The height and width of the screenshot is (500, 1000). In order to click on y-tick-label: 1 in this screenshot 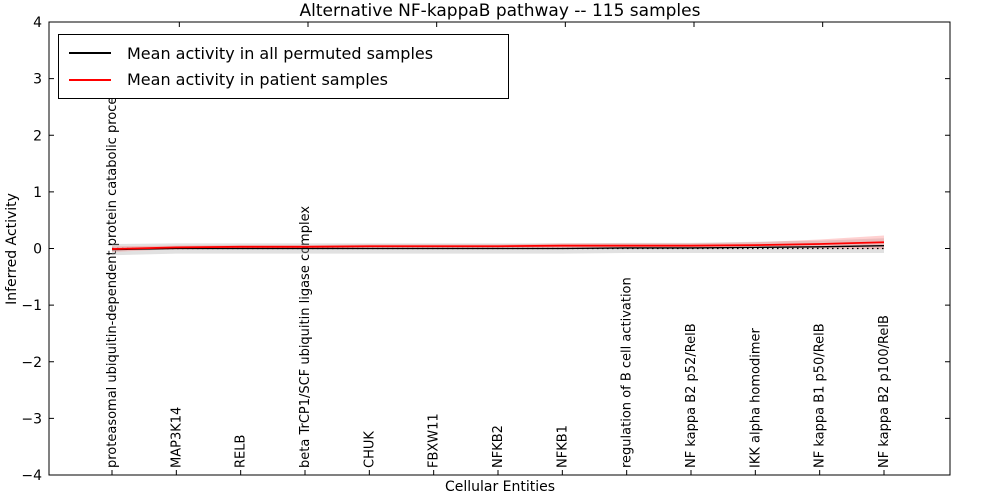, I will do `click(37, 193)`.